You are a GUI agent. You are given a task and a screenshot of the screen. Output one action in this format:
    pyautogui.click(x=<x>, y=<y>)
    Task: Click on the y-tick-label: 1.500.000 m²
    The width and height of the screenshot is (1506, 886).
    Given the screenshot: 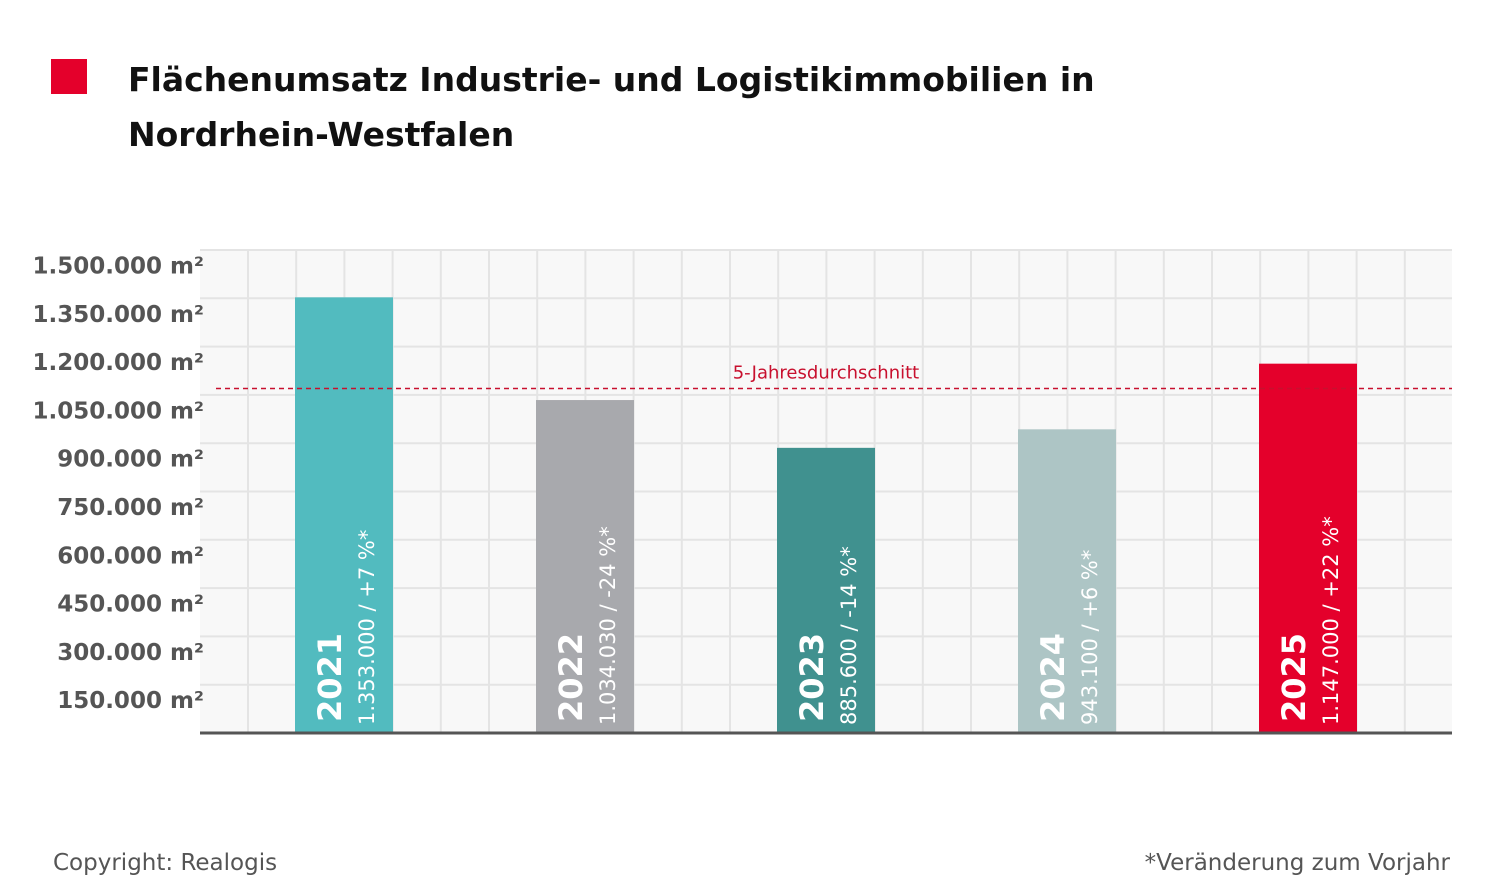 What is the action you would take?
    pyautogui.click(x=118, y=267)
    